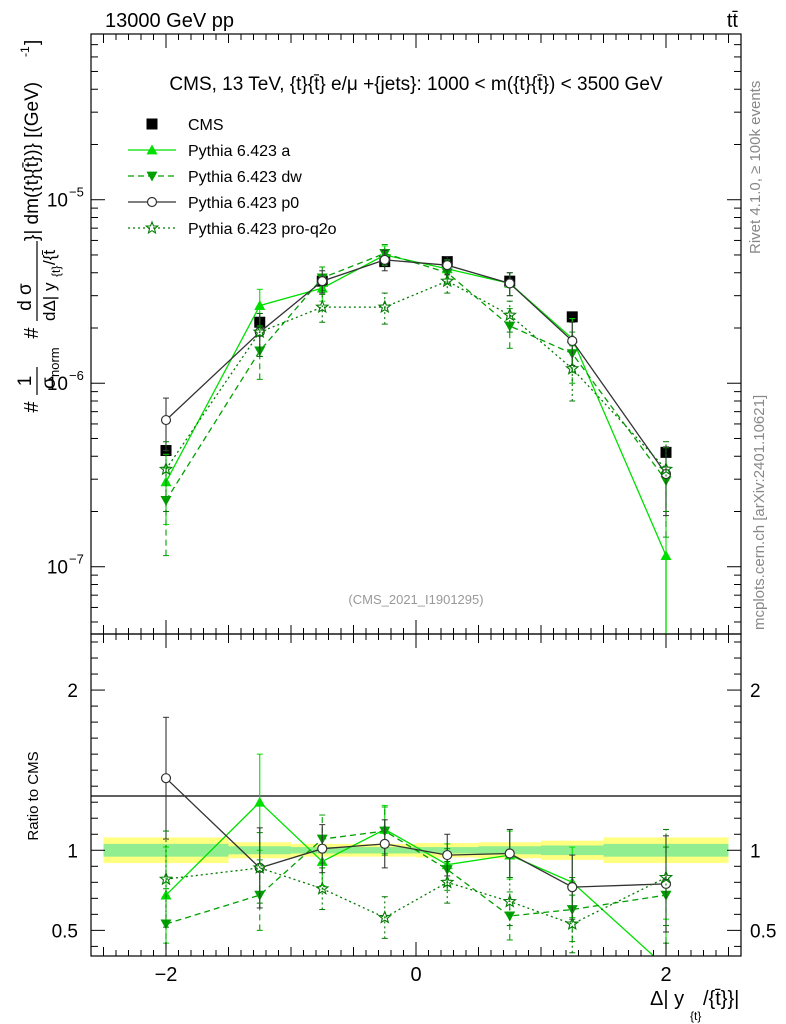 This screenshot has height=1024, width=786. What do you see at coordinates (152, 124) in the screenshot?
I see `legend-marker-cms` at bounding box center [152, 124].